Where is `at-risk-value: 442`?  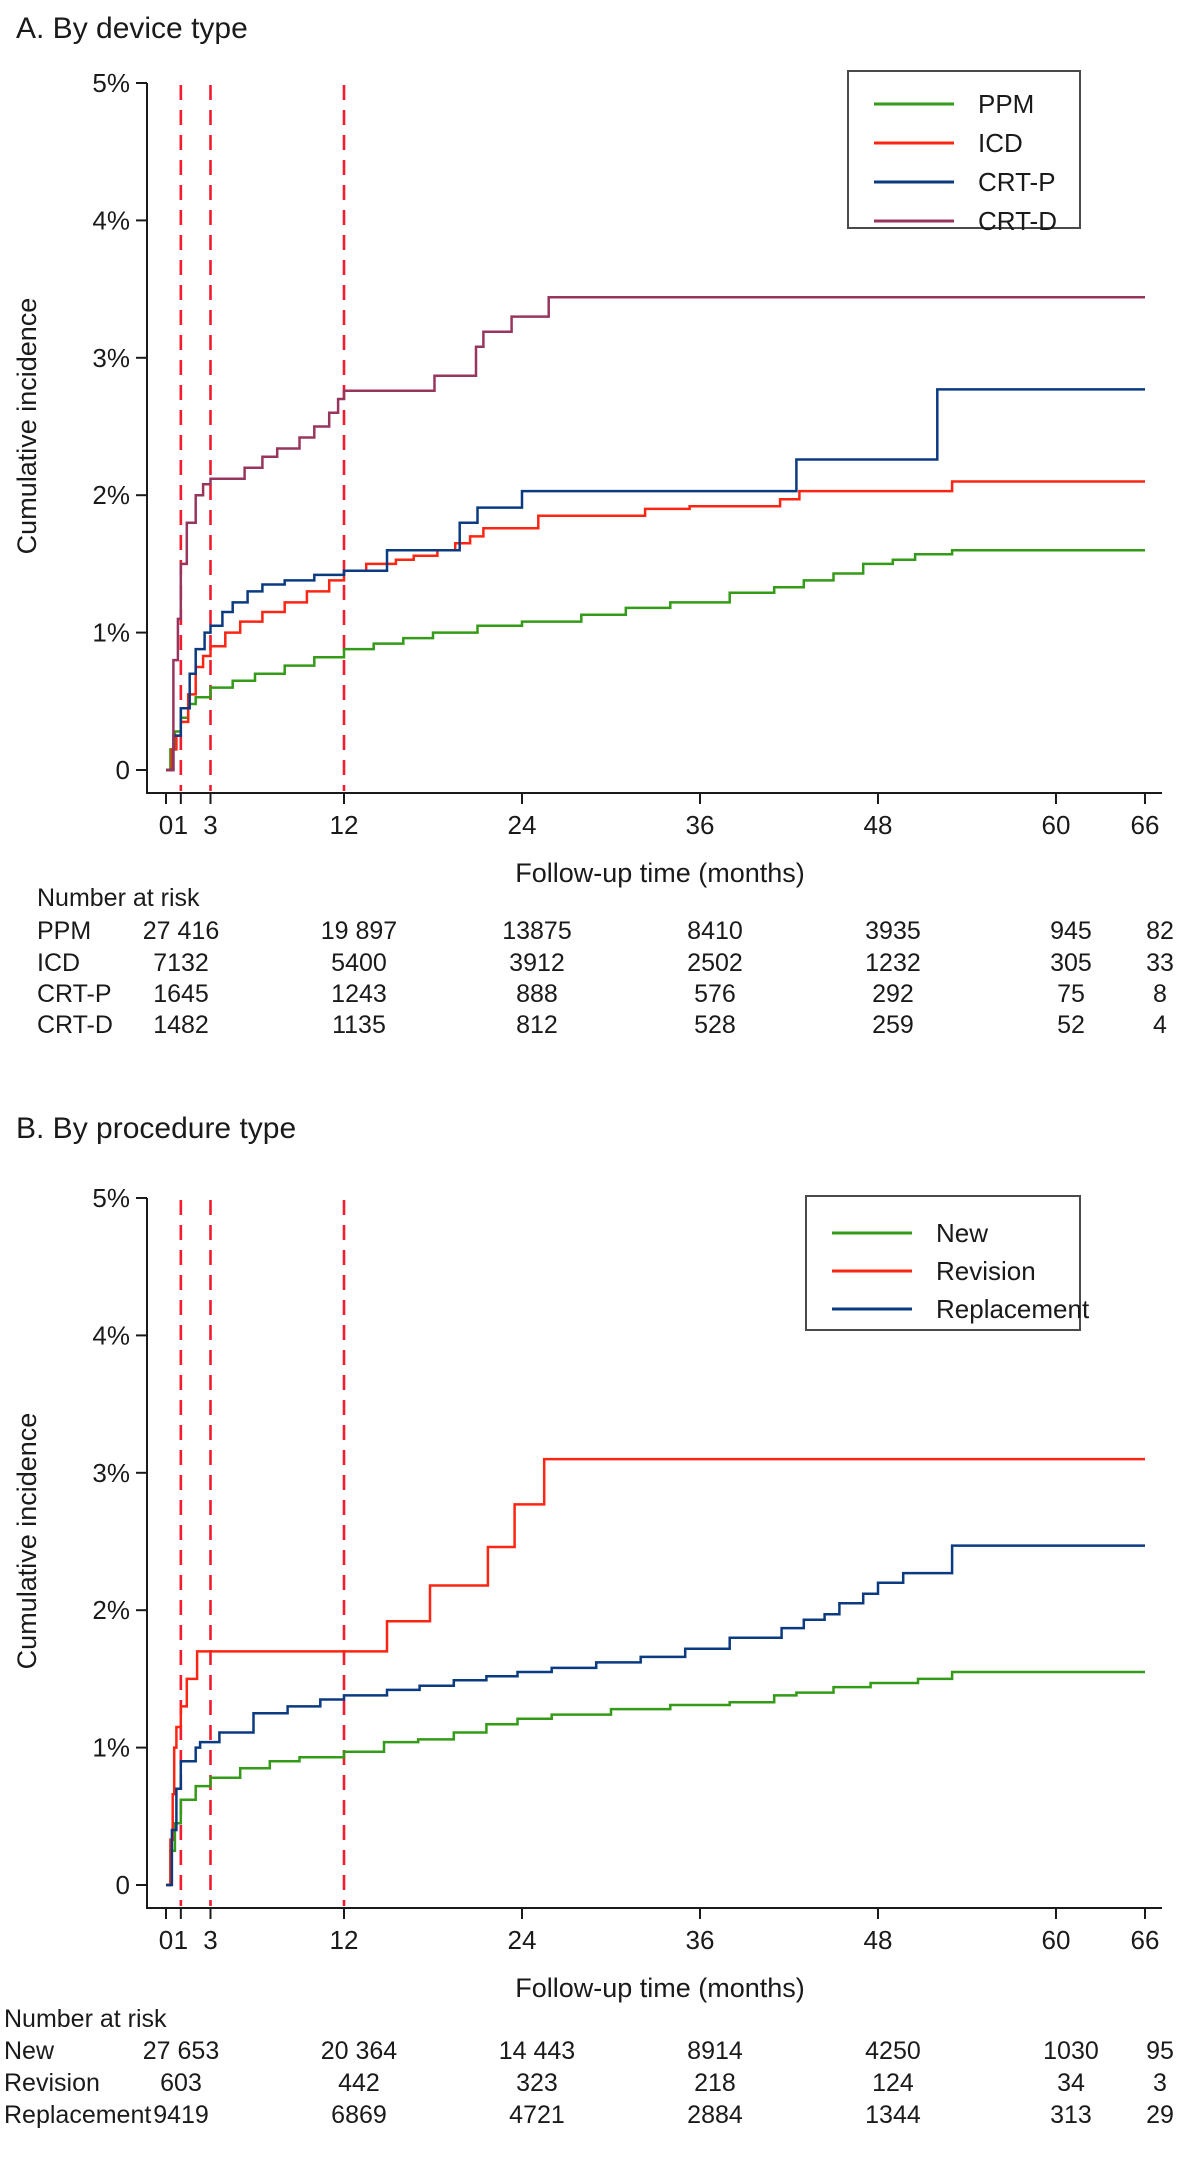
at-risk-value: 442 is located at coordinates (359, 2083).